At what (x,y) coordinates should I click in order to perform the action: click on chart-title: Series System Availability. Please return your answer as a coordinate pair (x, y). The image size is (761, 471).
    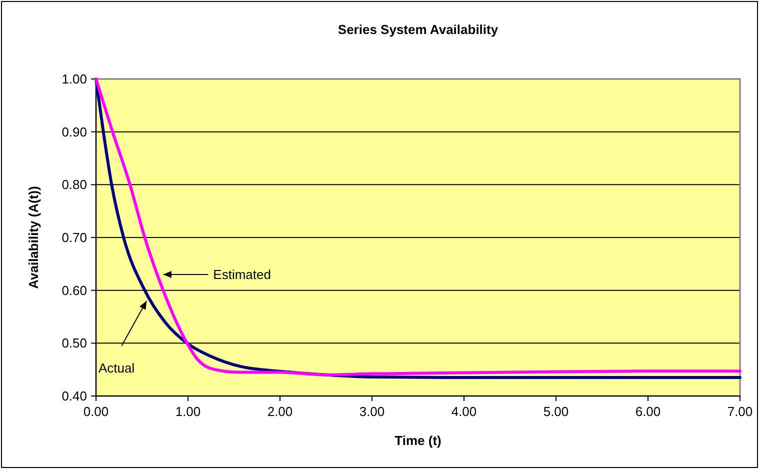
    Looking at the image, I should click on (418, 29).